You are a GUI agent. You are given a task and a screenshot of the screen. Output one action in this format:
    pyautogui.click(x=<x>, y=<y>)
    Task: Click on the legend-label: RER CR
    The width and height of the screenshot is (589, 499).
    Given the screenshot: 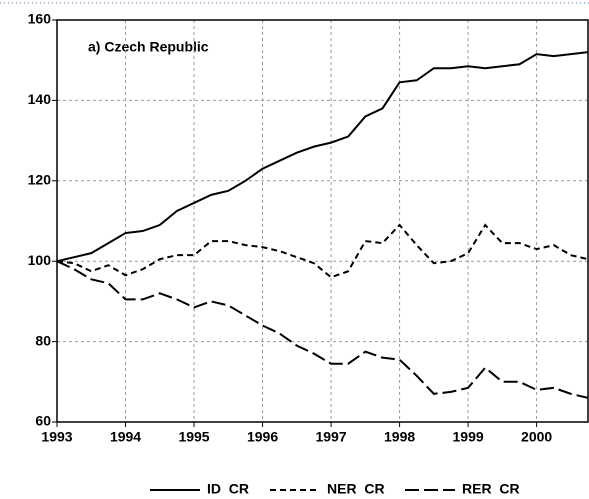 What is the action you would take?
    pyautogui.click(x=491, y=489)
    